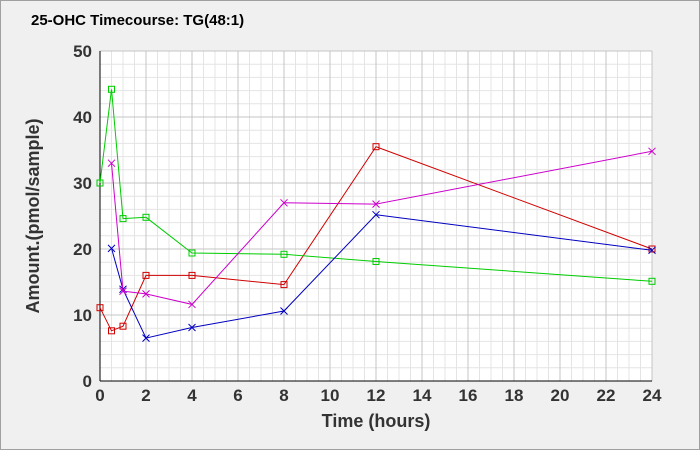 This screenshot has height=450, width=700. What do you see at coordinates (422, 395) in the screenshot?
I see `x-tick-label: 14` at bounding box center [422, 395].